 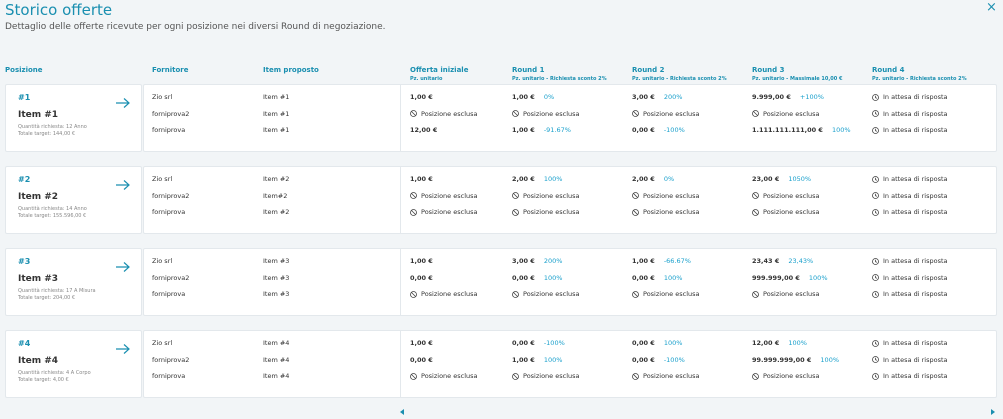 I want to click on col-header: Fornitore, so click(x=170, y=70).